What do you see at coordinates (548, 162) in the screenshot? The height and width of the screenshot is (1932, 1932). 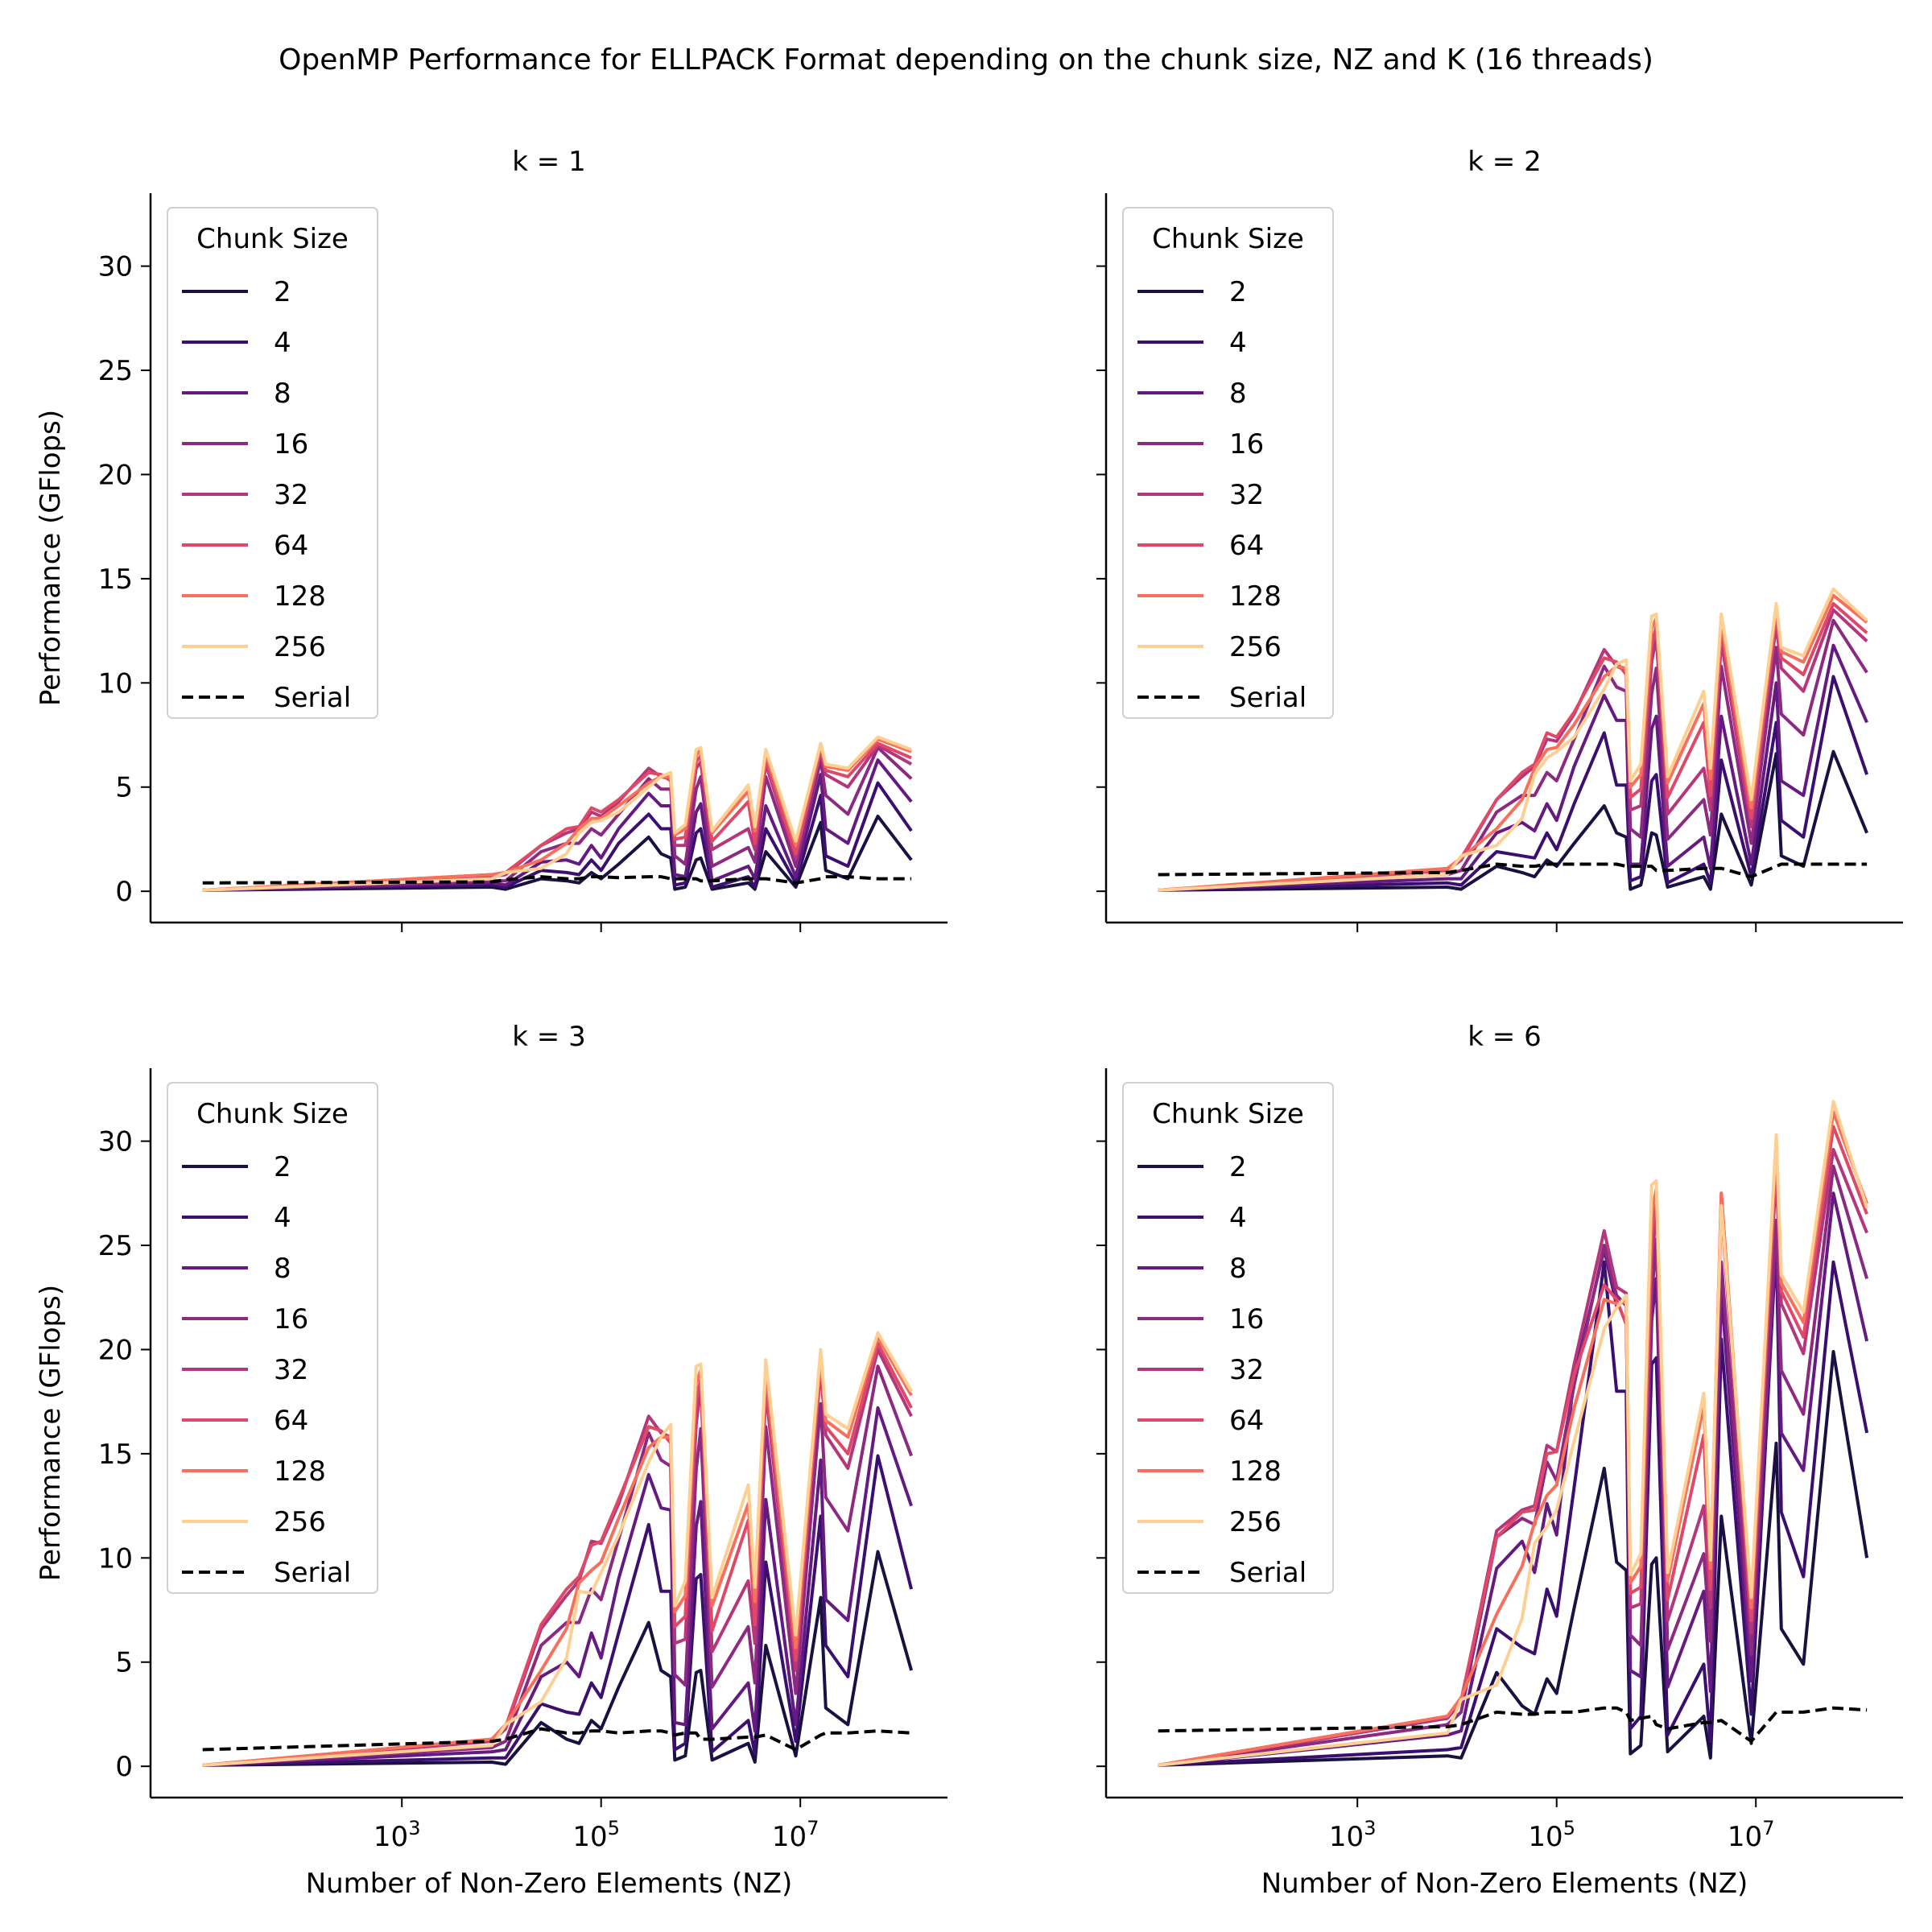 I see `subplot-title: k = 1` at bounding box center [548, 162].